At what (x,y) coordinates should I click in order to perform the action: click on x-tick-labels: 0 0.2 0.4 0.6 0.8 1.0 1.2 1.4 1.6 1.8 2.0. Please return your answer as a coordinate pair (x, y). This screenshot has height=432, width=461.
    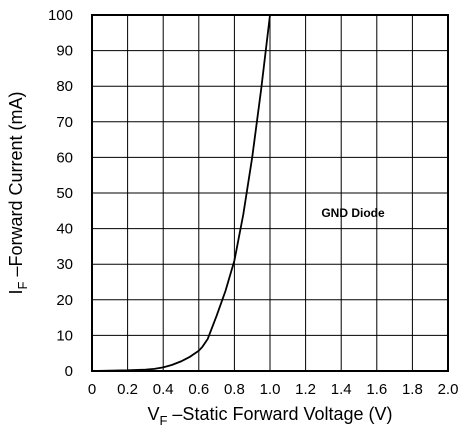
    Looking at the image, I should click on (273, 389).